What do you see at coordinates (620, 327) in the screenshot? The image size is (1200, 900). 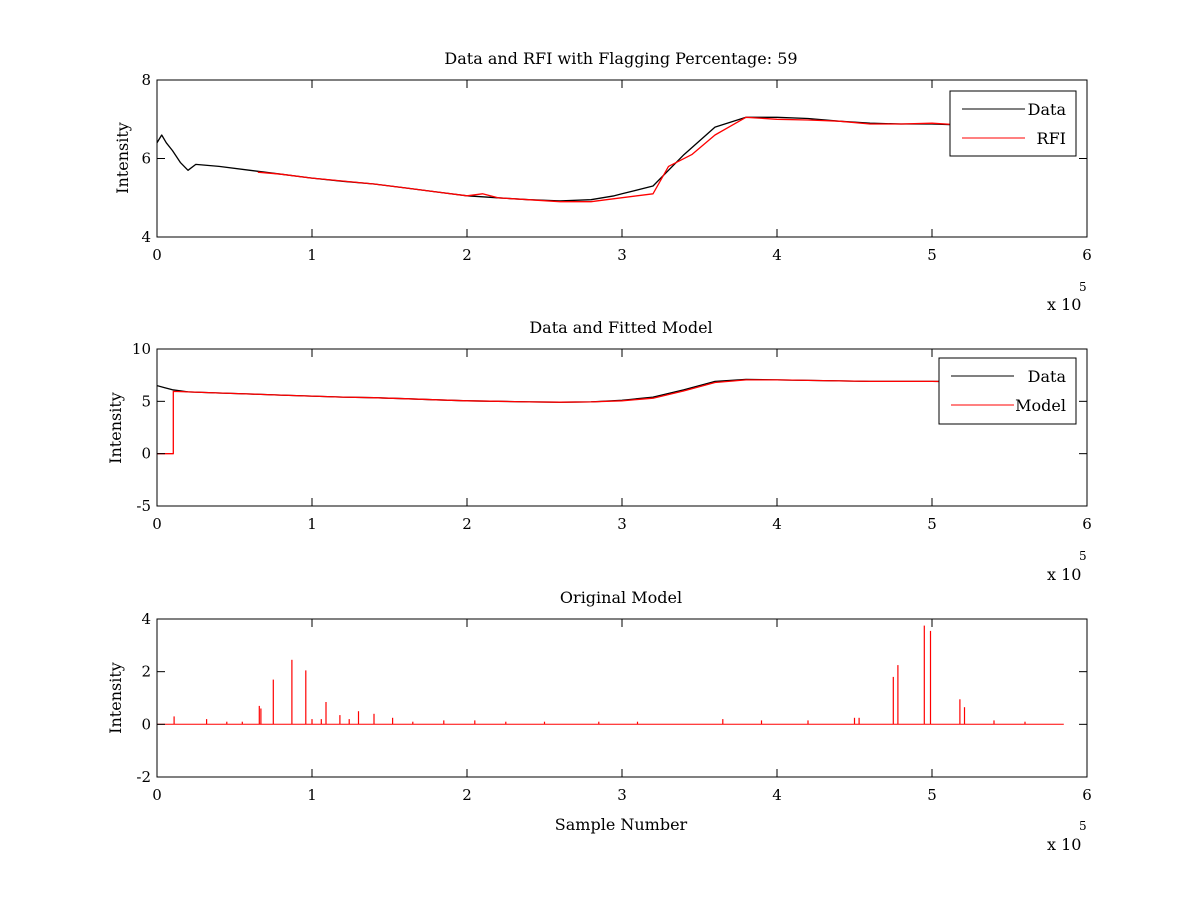 I see `chart-title: Data and Fitted Model` at bounding box center [620, 327].